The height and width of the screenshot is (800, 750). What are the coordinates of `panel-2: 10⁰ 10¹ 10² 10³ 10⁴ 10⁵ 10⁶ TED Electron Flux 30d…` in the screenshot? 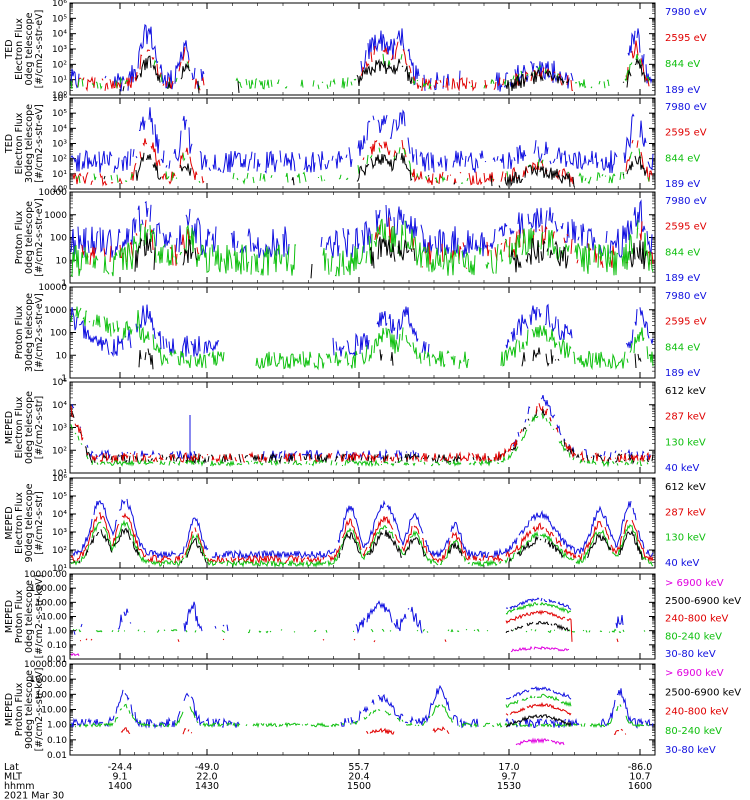 It's located at (355, 144).